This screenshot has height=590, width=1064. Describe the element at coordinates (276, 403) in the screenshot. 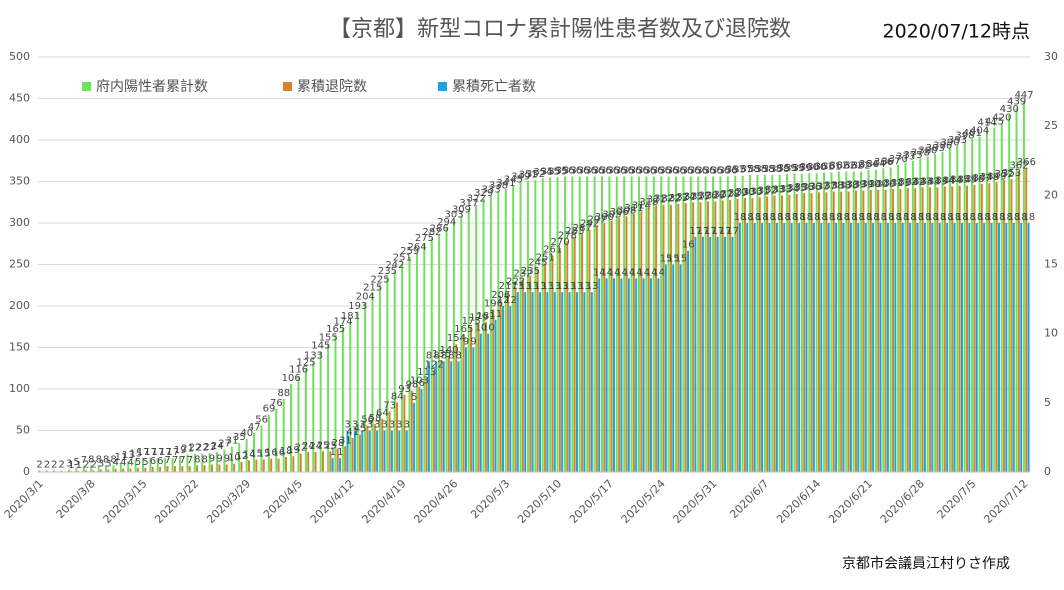

I see `data-label: 76` at that location.